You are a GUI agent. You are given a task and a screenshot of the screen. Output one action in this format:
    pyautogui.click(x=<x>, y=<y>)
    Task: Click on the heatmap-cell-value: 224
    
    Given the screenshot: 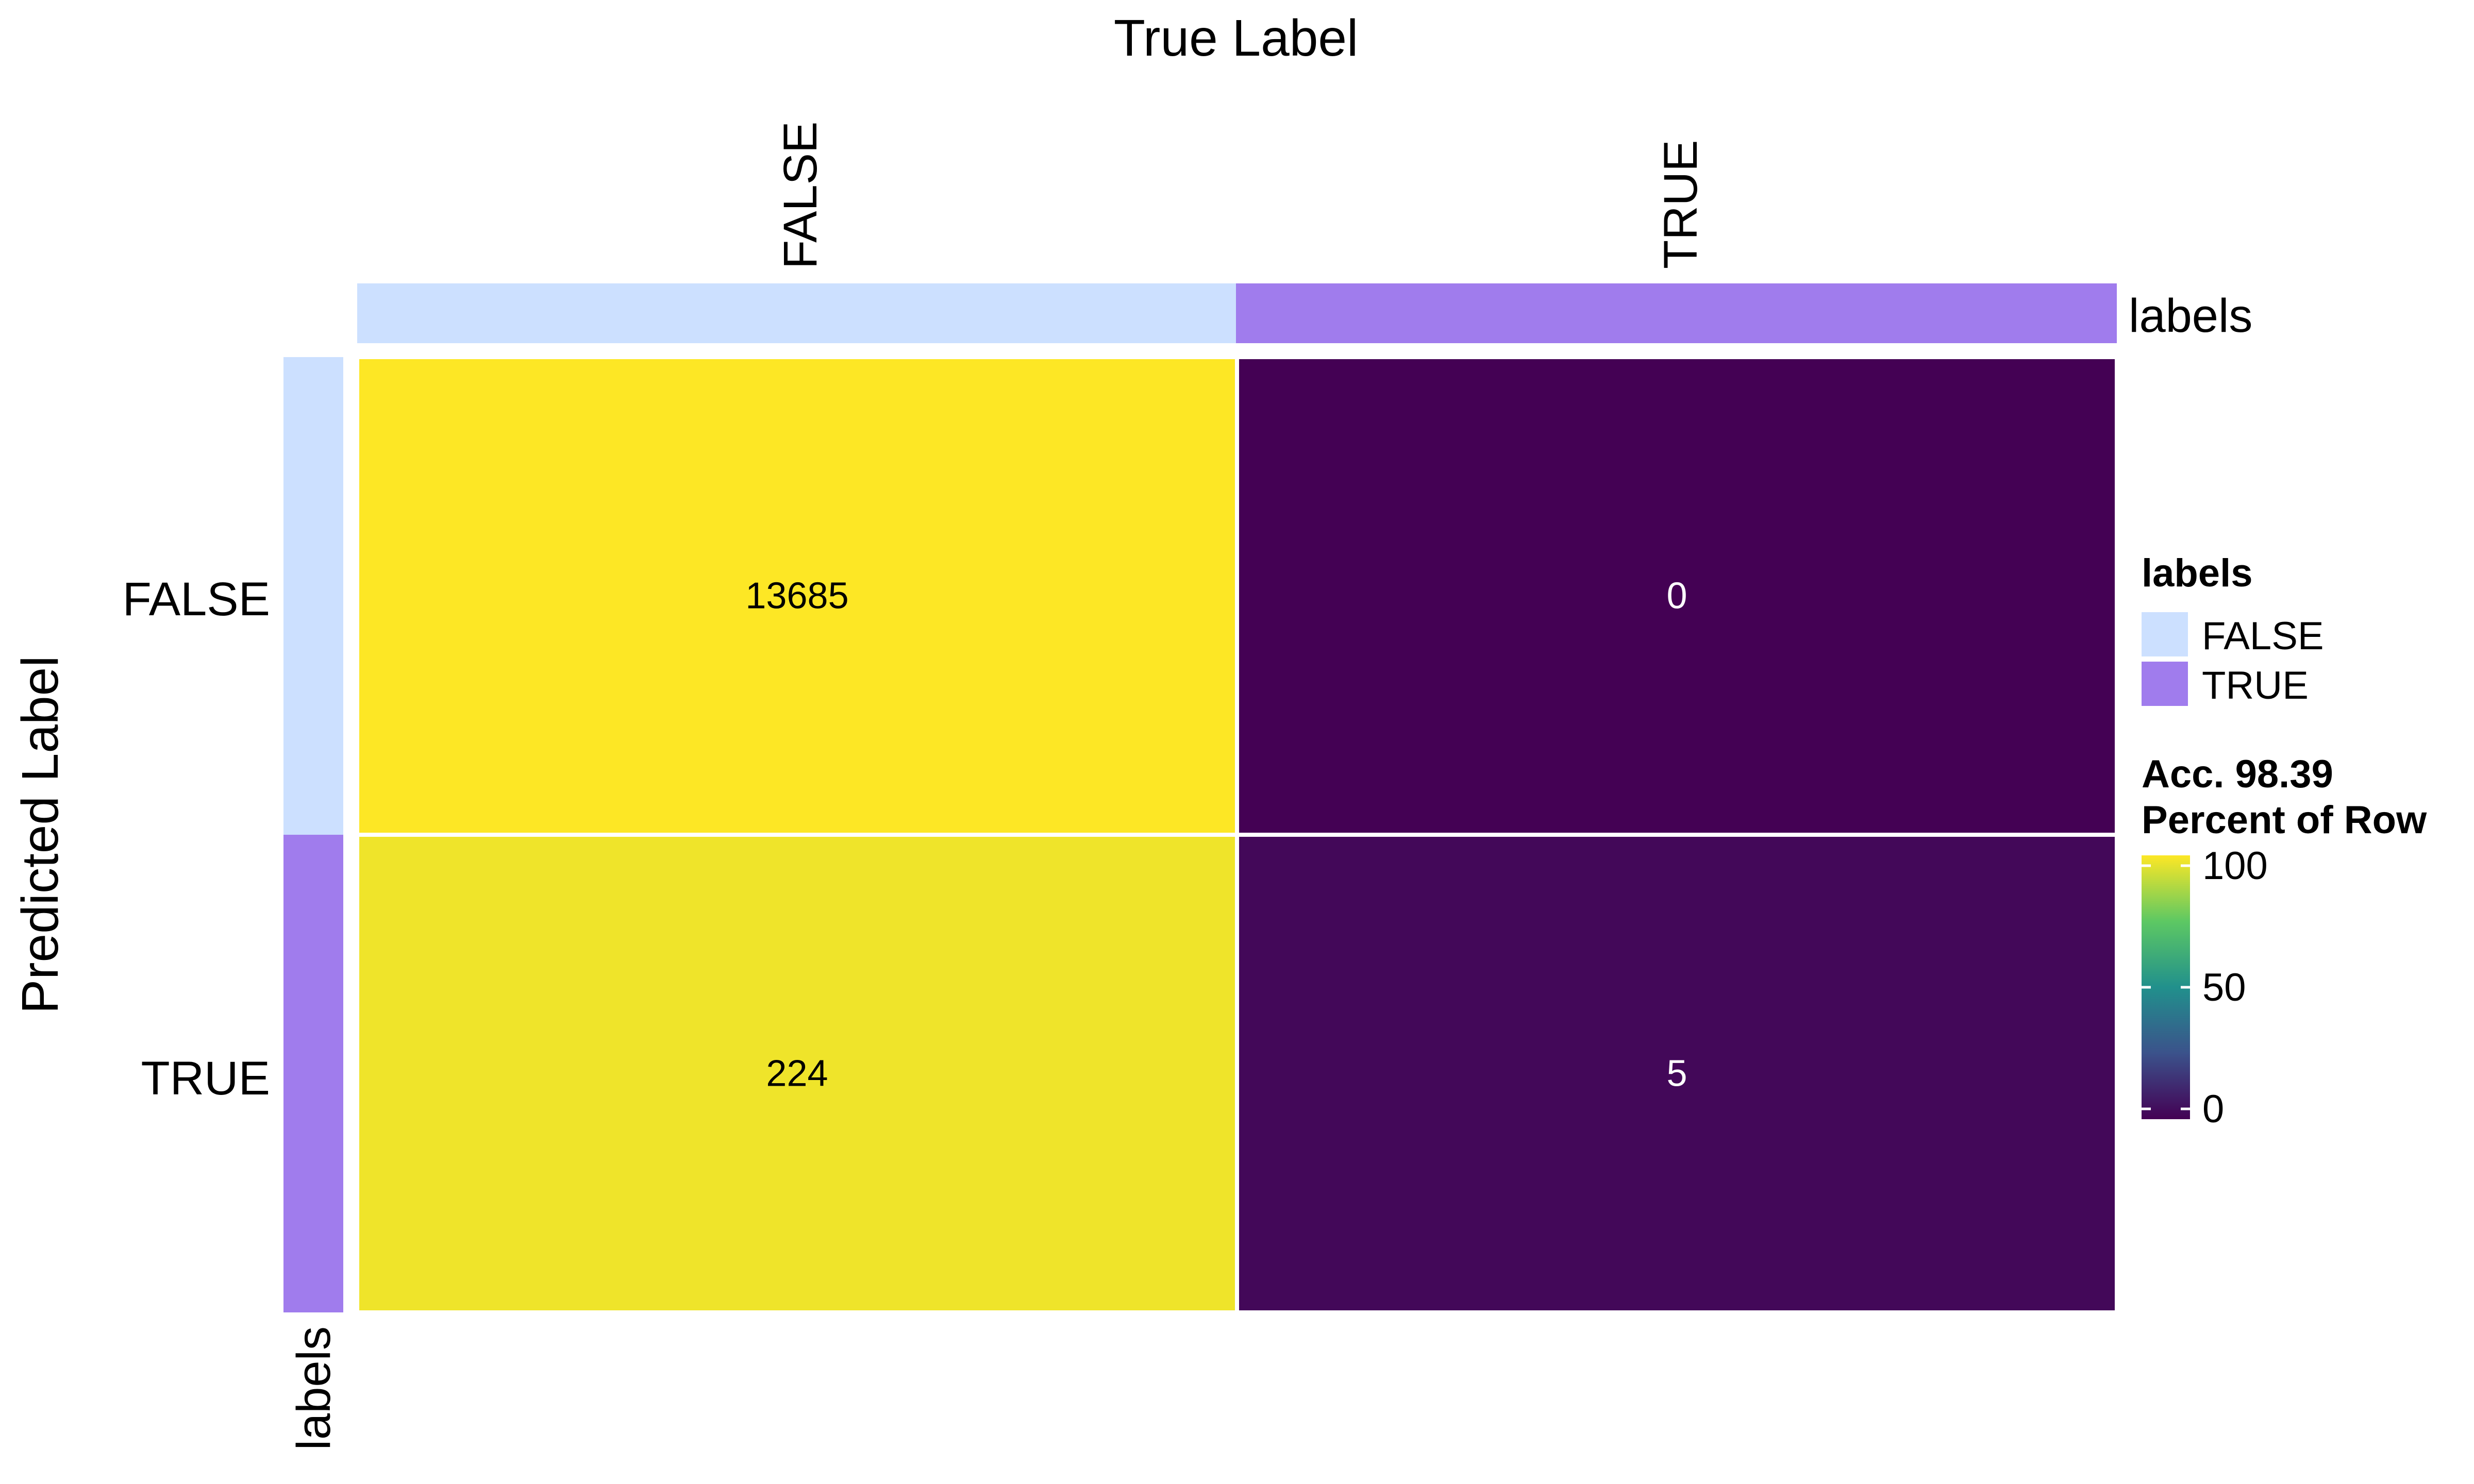 What is the action you would take?
    pyautogui.click(x=797, y=1073)
    